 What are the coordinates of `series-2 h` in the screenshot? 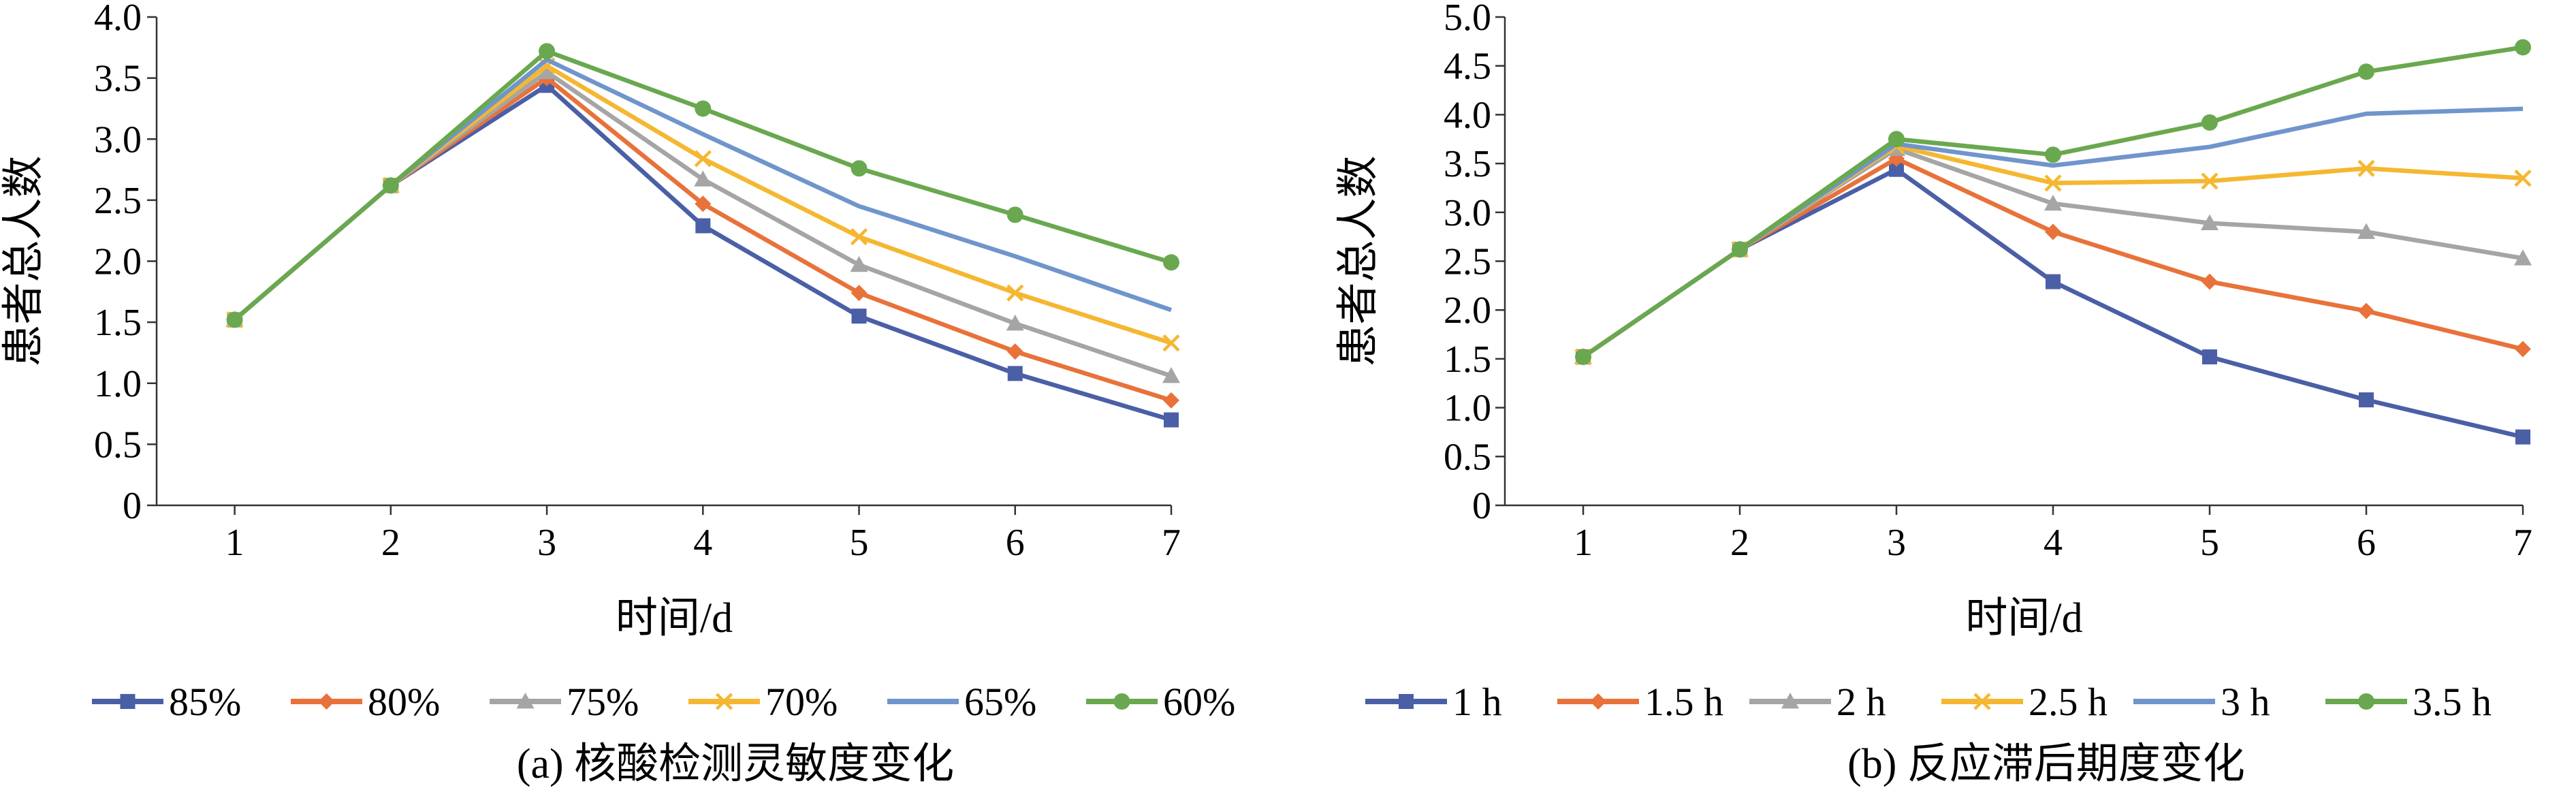 It's located at (2053, 252).